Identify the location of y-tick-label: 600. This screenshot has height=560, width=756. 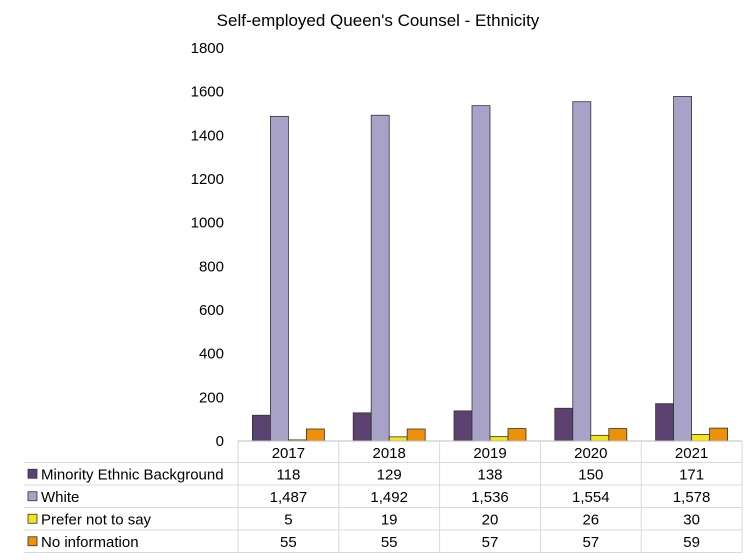
(211, 310).